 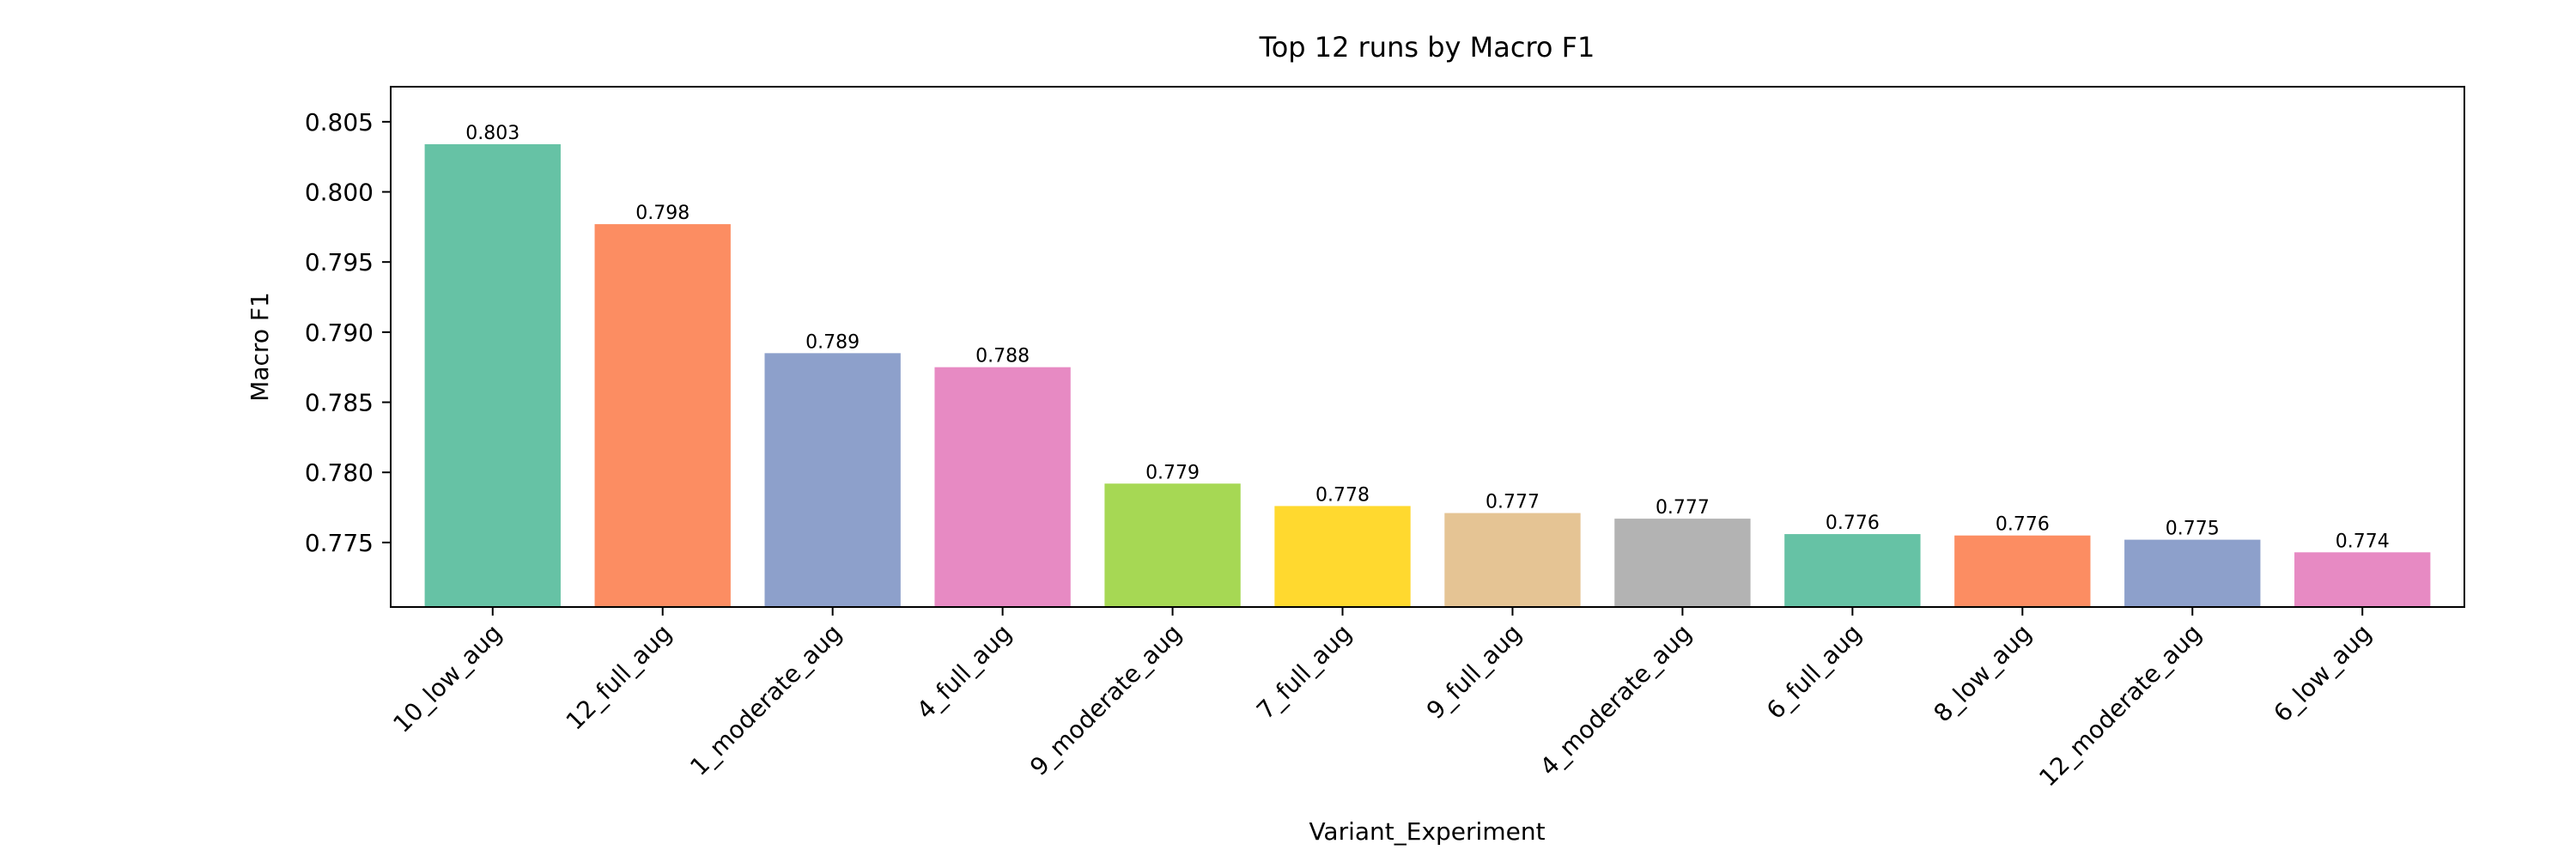 I want to click on y-axis-label: Macro F1, so click(x=260, y=347).